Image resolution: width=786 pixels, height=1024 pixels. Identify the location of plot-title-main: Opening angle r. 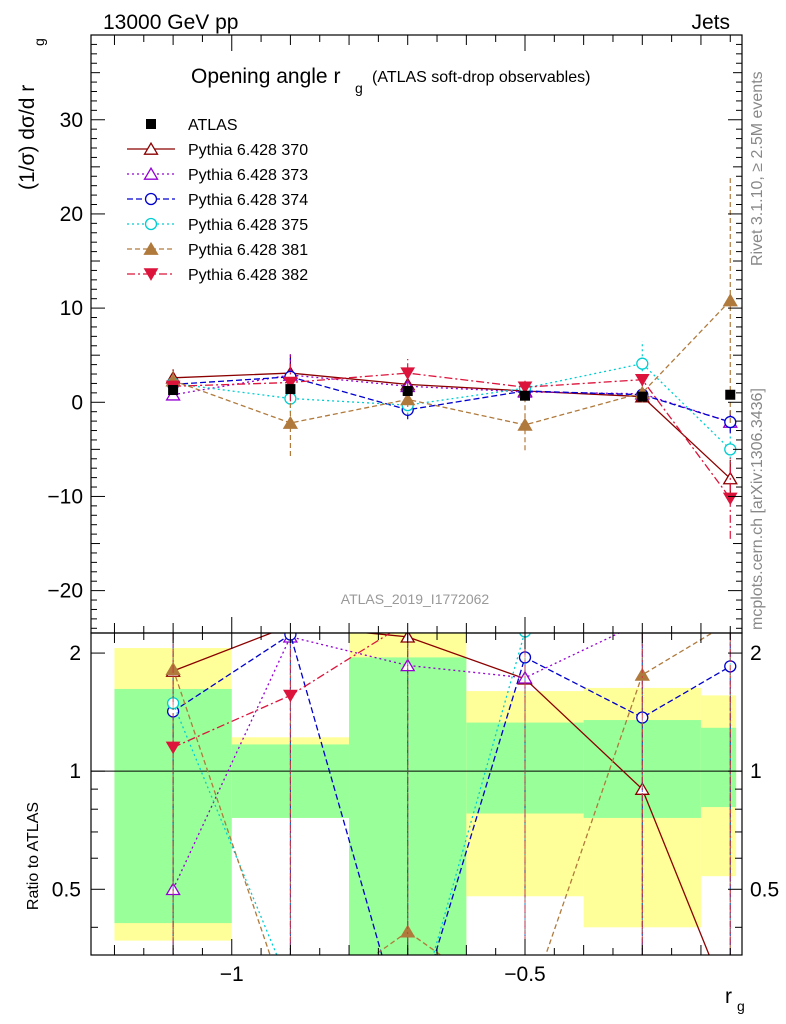
(265, 76).